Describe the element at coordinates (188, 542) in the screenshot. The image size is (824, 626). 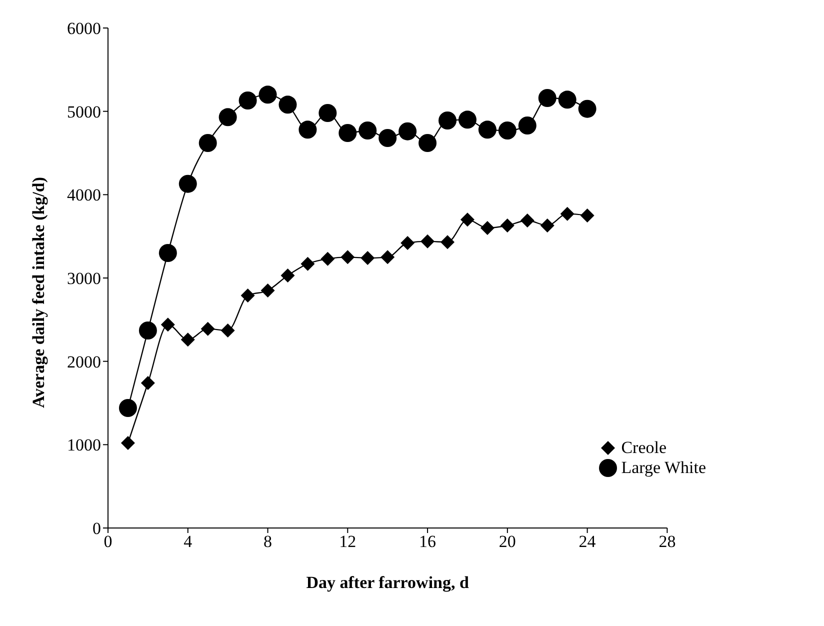
I see `x-tick-label: 4` at that location.